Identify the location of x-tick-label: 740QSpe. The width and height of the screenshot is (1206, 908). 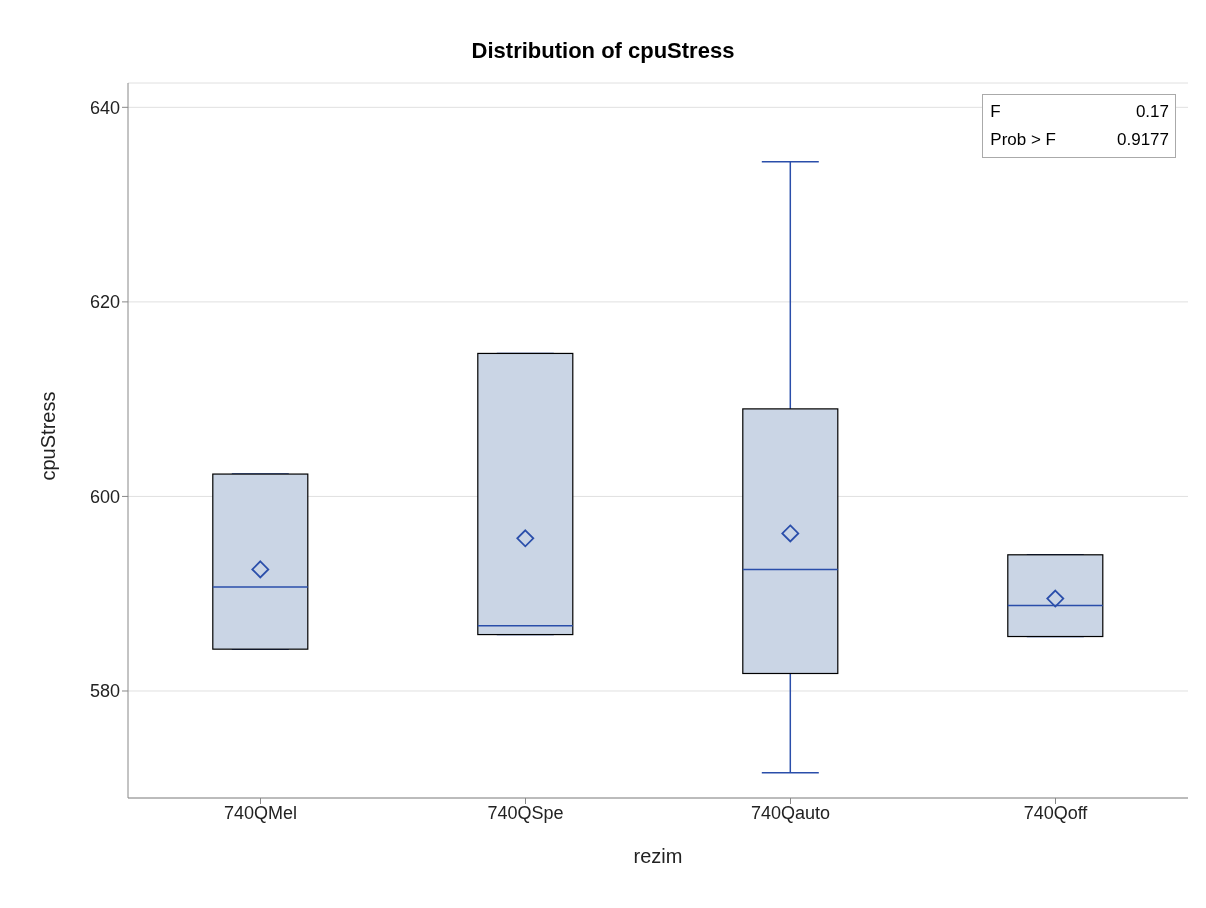
(525, 812).